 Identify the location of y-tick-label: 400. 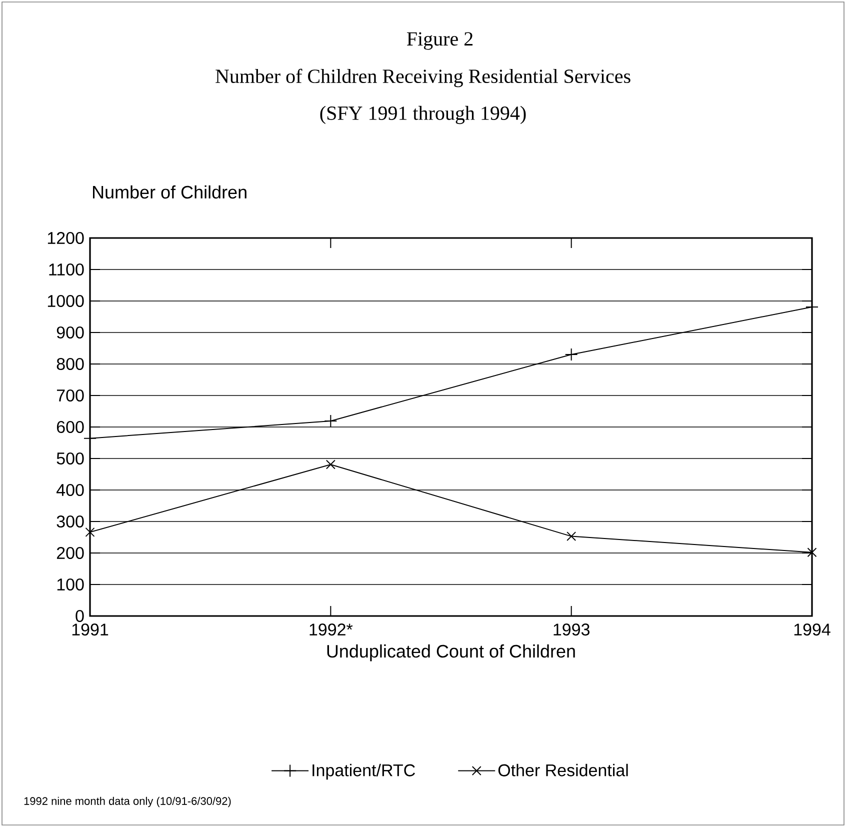
(70, 490).